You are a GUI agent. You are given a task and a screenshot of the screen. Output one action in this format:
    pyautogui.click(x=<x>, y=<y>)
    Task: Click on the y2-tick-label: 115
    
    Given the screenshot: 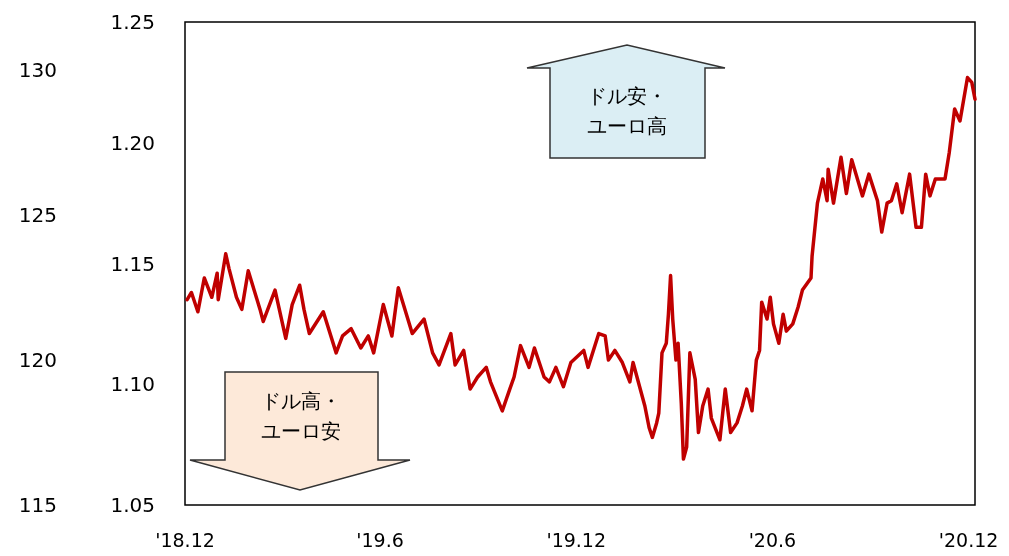 What is the action you would take?
    pyautogui.click(x=37, y=505)
    